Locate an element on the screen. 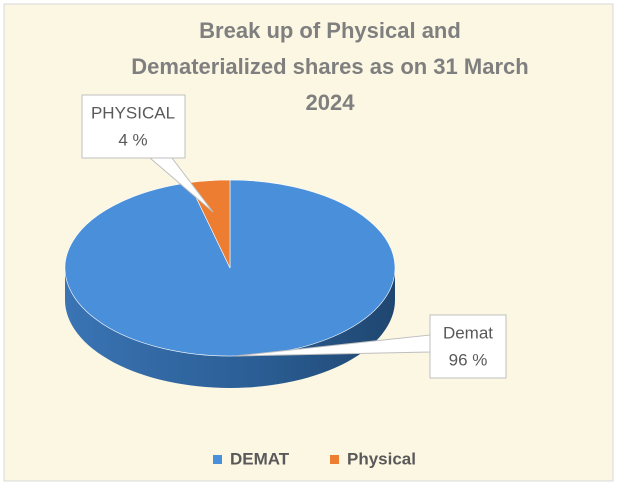 The image size is (617, 485). data-label: 4 % is located at coordinates (132, 139).